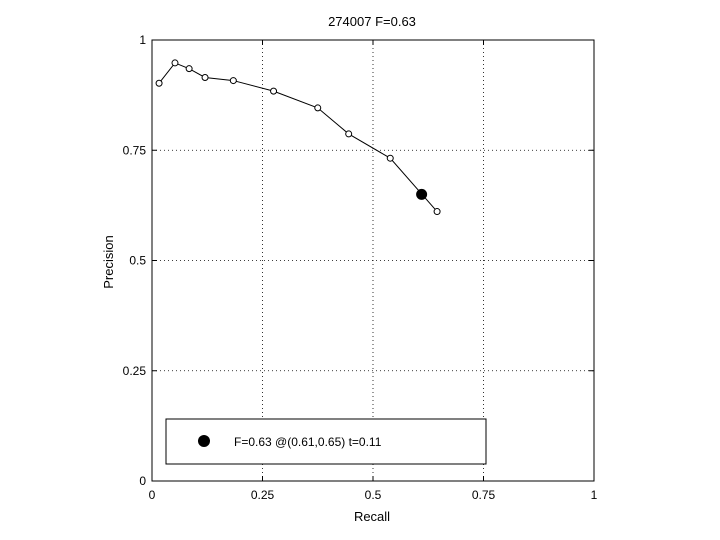 This screenshot has width=720, height=540. I want to click on legend-entry-text: F=0.63 @(0.61,0.65) t=0.11, so click(308, 442).